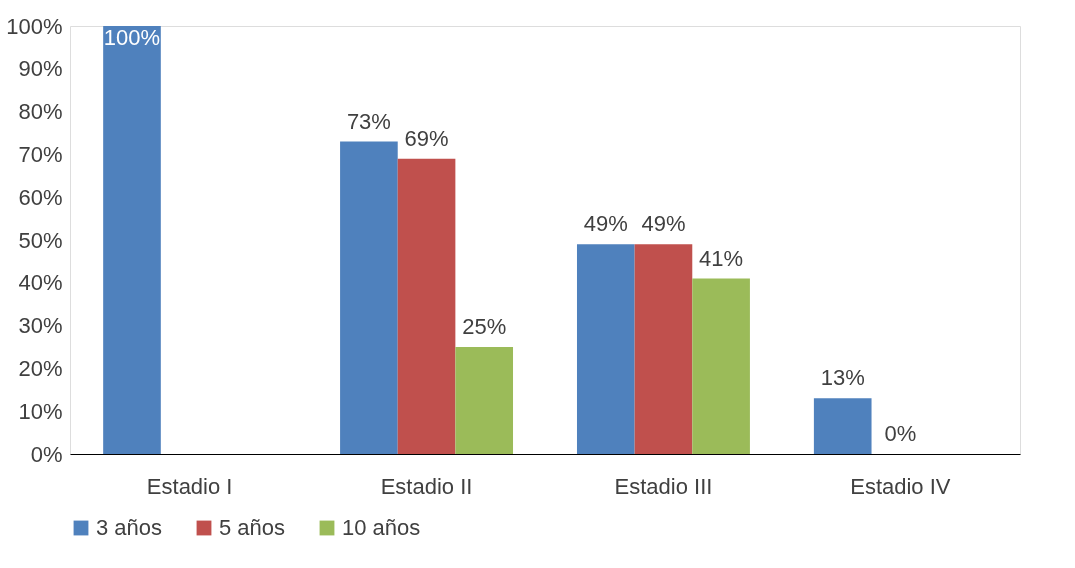 Image resolution: width=1075 pixels, height=568 pixels. I want to click on data-label: 13%, so click(842, 378).